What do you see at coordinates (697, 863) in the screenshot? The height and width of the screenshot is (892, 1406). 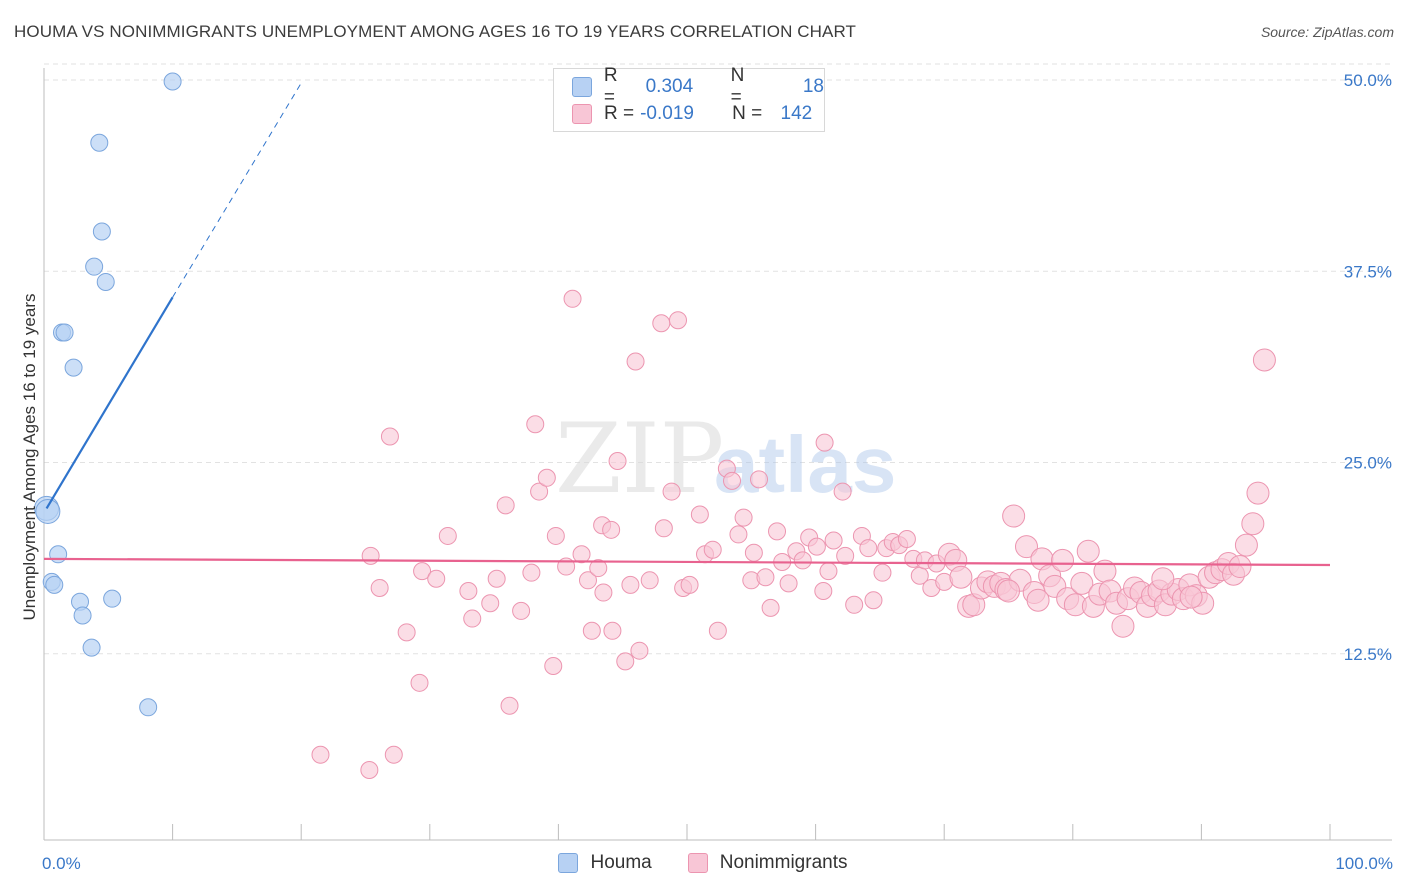 I see `bottom-nonimmigrants-swatch` at bounding box center [697, 863].